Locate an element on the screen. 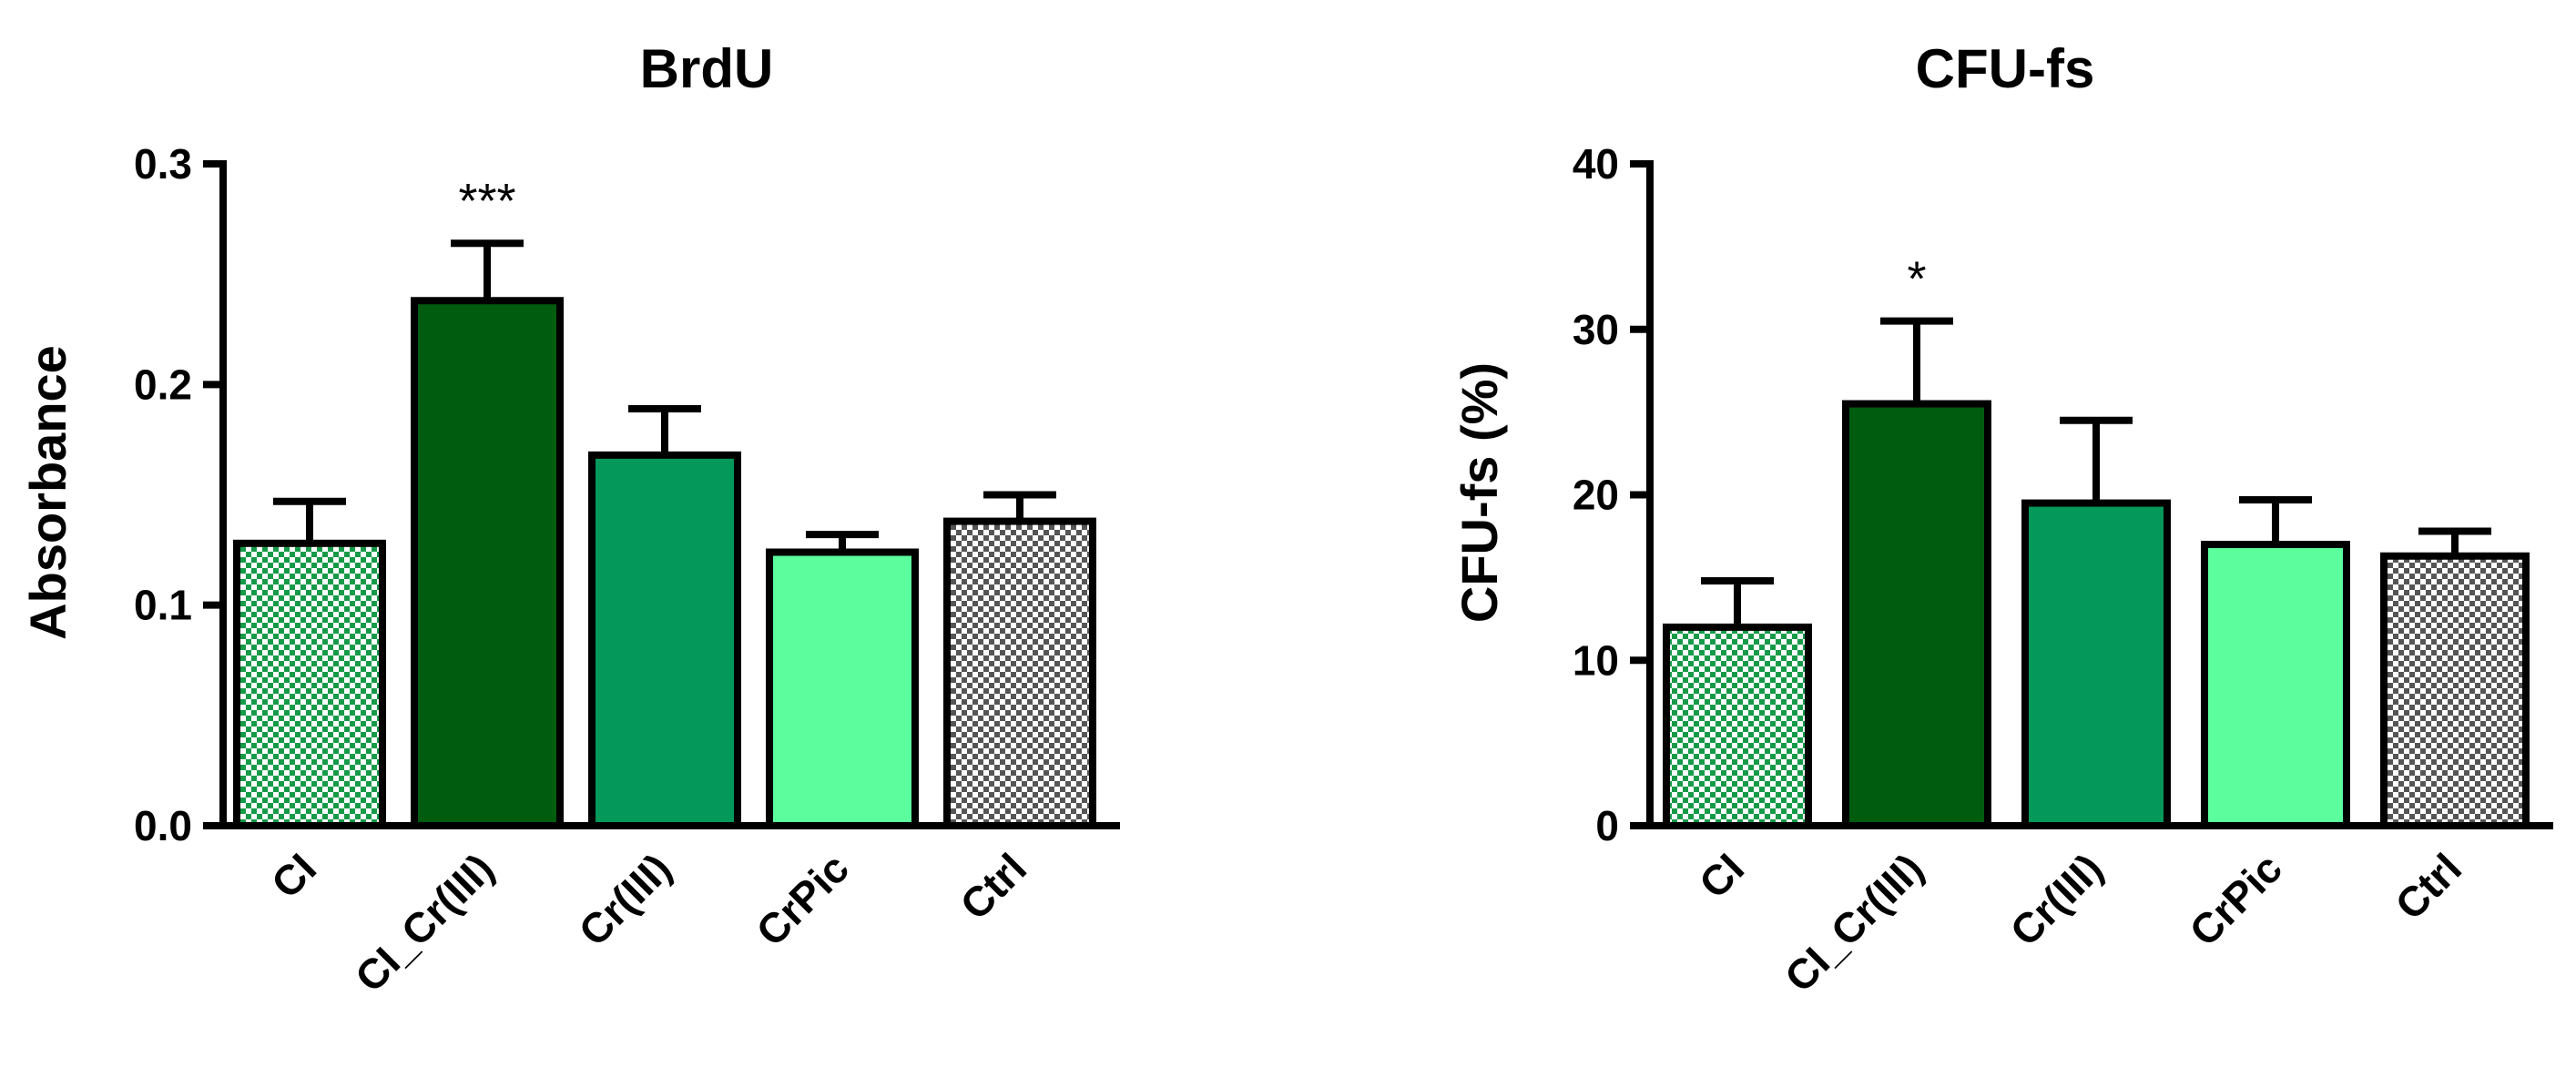 The image size is (2576, 1067). y-tick-label: 30 is located at coordinates (1596, 330).